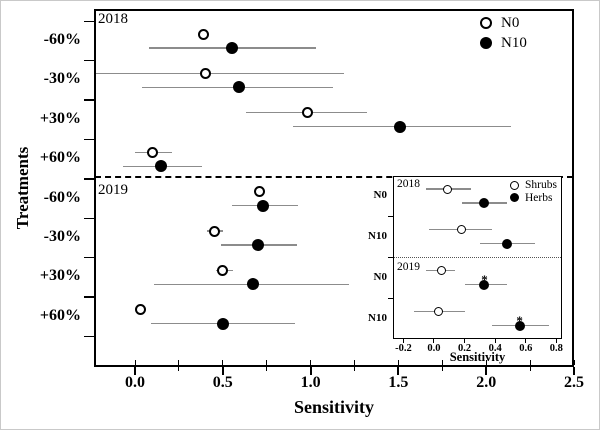 This screenshot has width=600, height=430. Describe the element at coordinates (556, 348) in the screenshot. I see `inset-x-axis-tick-label: 0.8` at that location.